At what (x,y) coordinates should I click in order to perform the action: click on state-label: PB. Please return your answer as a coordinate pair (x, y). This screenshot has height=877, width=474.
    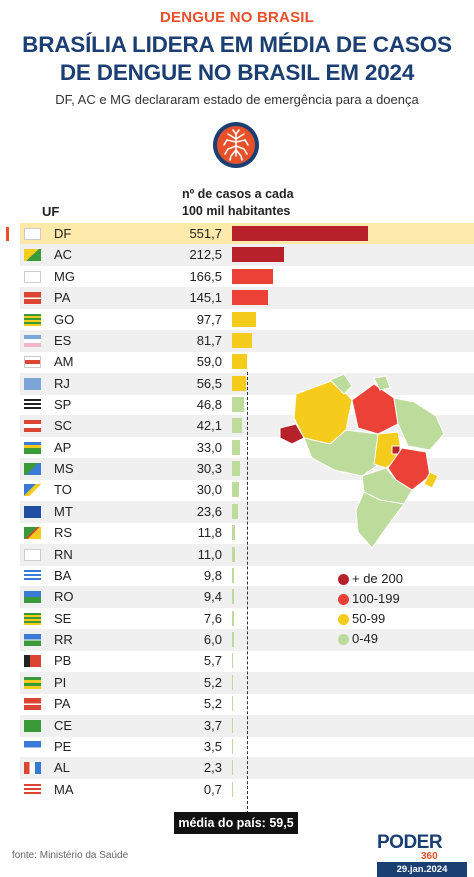
    Looking at the image, I should click on (63, 661).